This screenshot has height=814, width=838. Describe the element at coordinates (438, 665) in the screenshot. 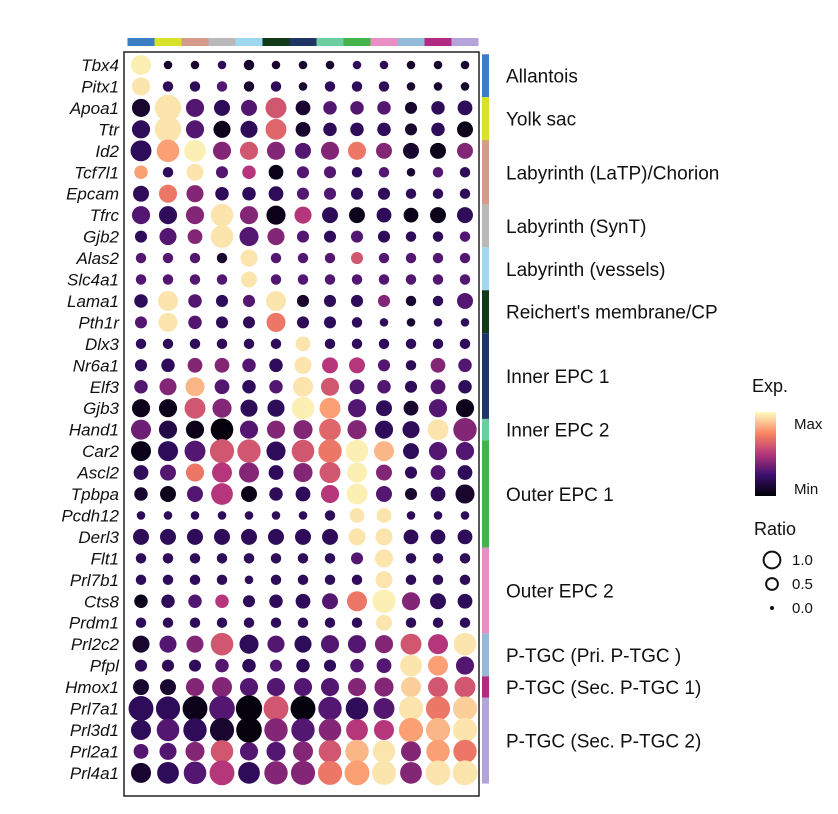

I see `dot-Pfpl-c12` at that location.